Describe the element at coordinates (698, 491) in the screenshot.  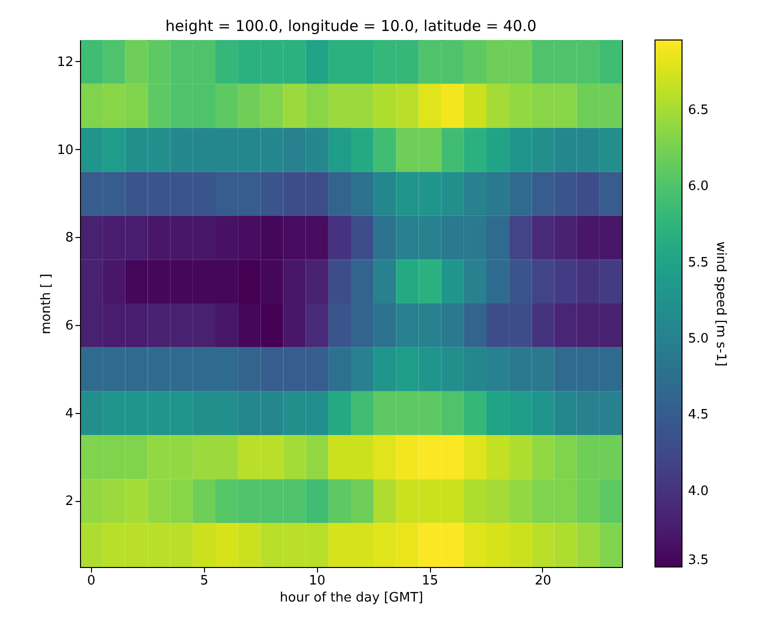
I see `color-bar-label: 4.0` at that location.